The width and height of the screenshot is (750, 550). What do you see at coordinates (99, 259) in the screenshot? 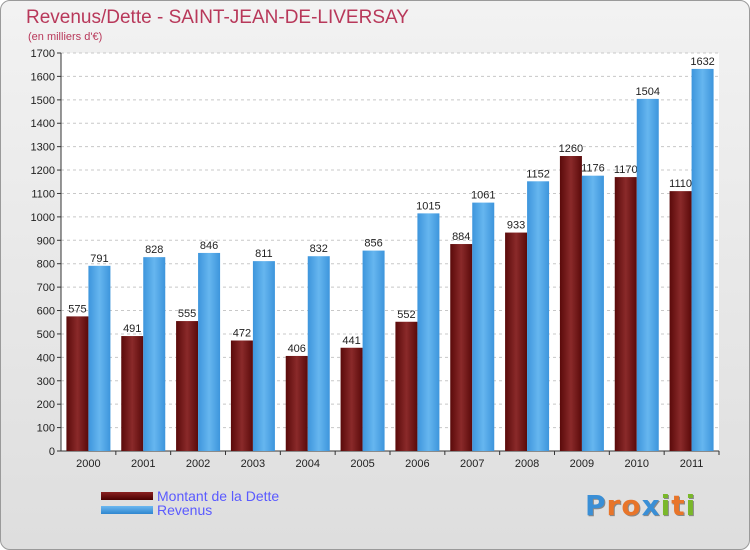
I see `data-label-revenus: 791` at bounding box center [99, 259].